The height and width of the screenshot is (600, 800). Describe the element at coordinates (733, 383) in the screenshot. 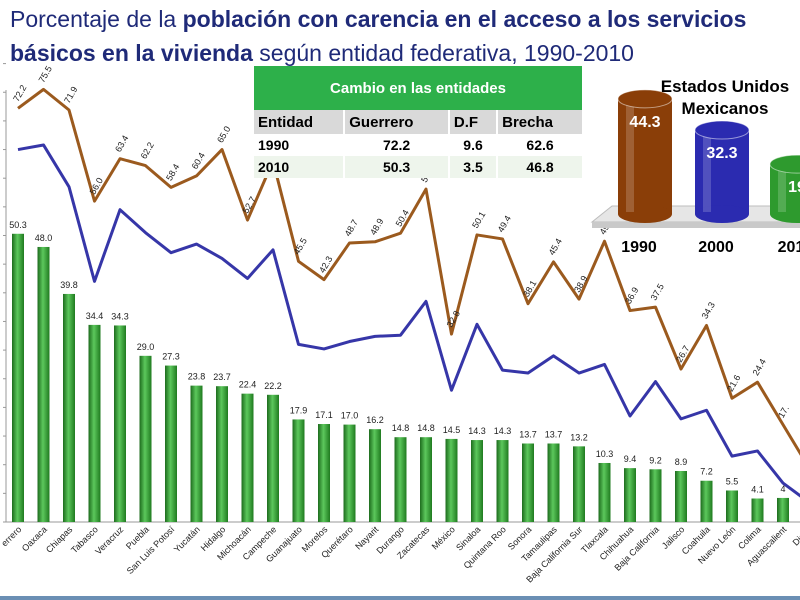

I see `line-value-label: 21.6` at that location.